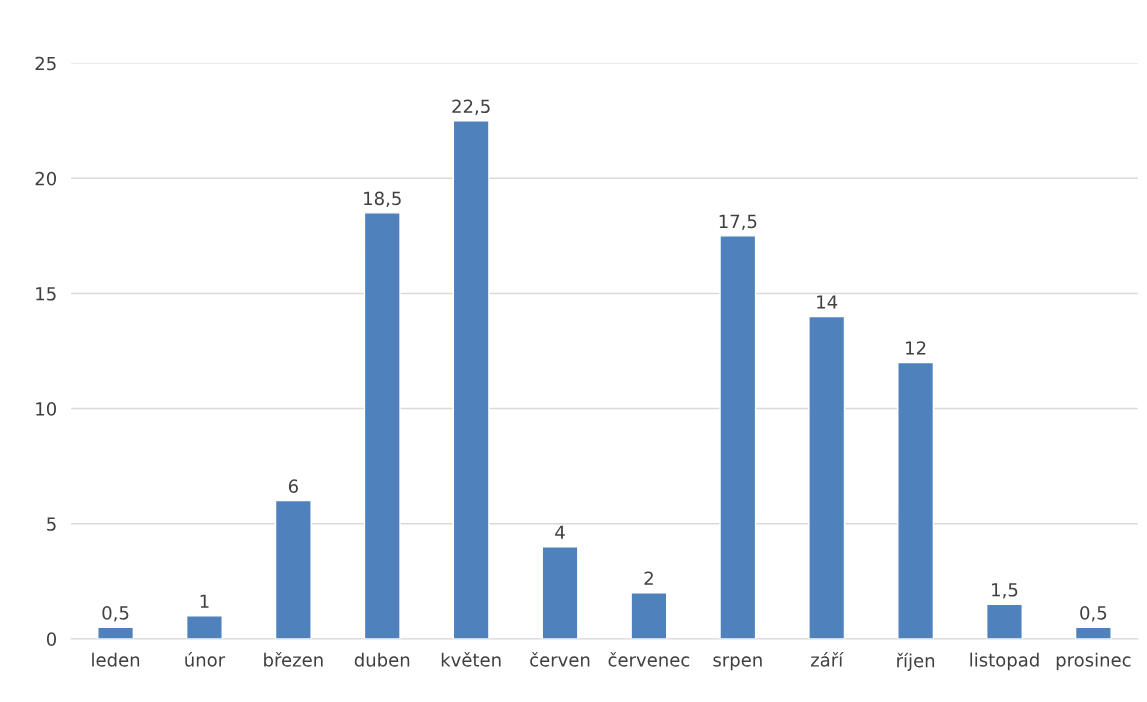 The image size is (1147, 702). I want to click on data-label: 17,5, so click(738, 222).